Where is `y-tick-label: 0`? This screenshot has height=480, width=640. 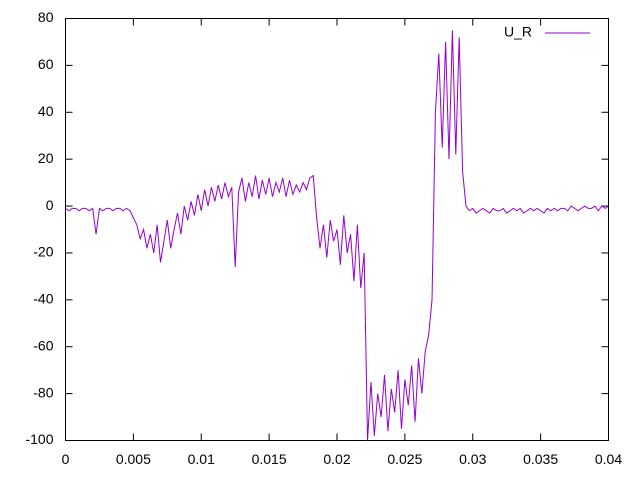 y-tick-label: 0 is located at coordinates (50, 205).